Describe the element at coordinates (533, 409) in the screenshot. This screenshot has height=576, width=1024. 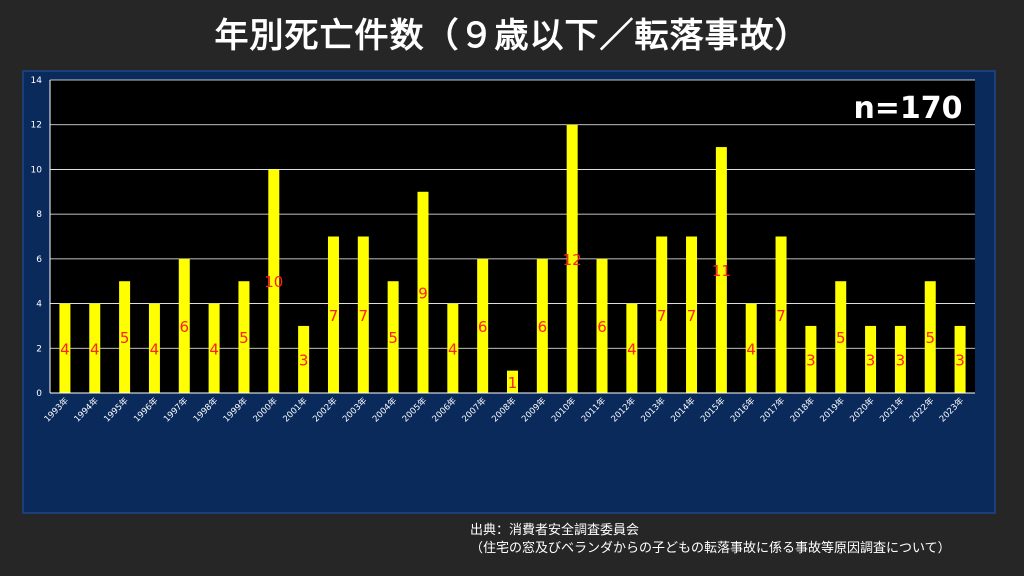
I see `x-tick-label: 2009年` at that location.